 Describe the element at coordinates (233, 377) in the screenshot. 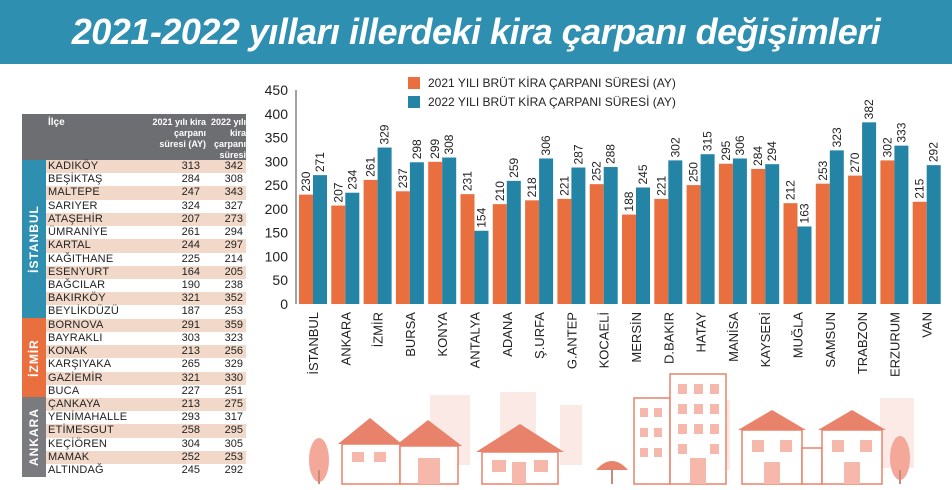

I see `value-2022: 330` at that location.